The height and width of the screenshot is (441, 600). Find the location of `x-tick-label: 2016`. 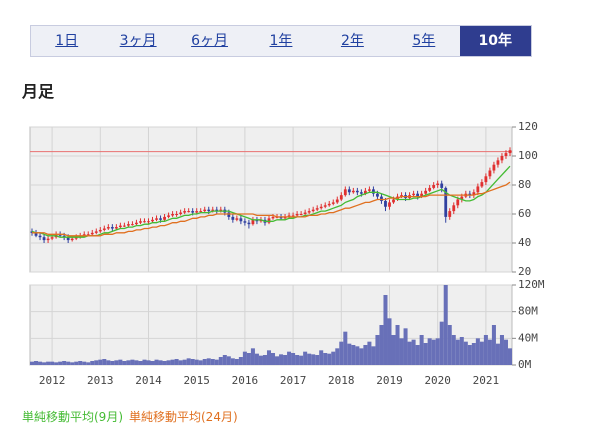

x-tick-label: 2016 is located at coordinates (245, 380).